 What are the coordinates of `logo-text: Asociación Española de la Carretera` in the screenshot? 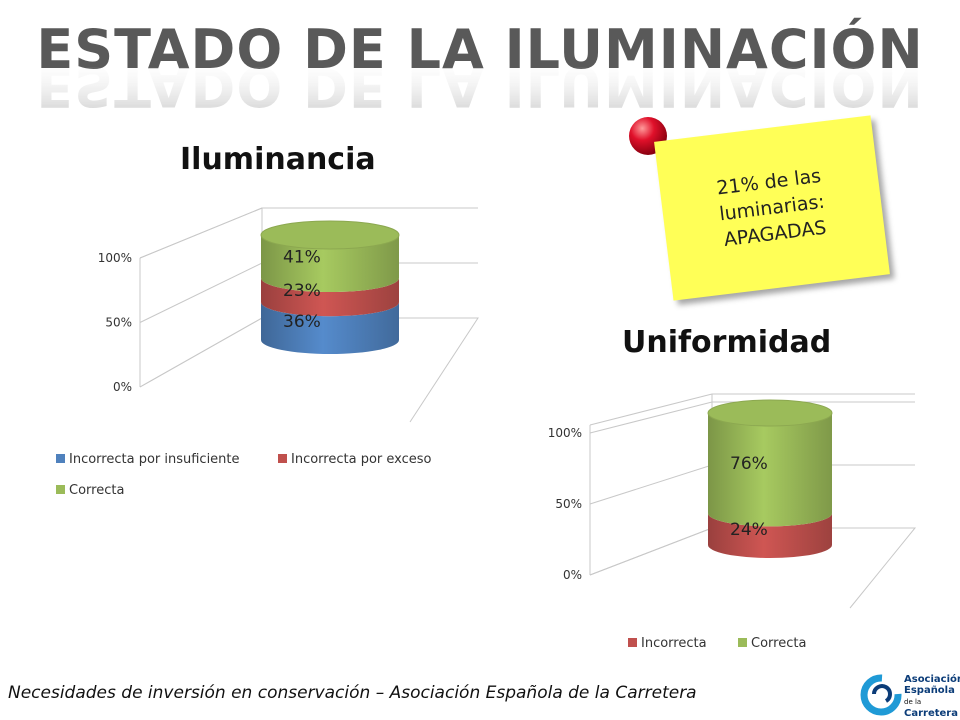 It's located at (932, 696).